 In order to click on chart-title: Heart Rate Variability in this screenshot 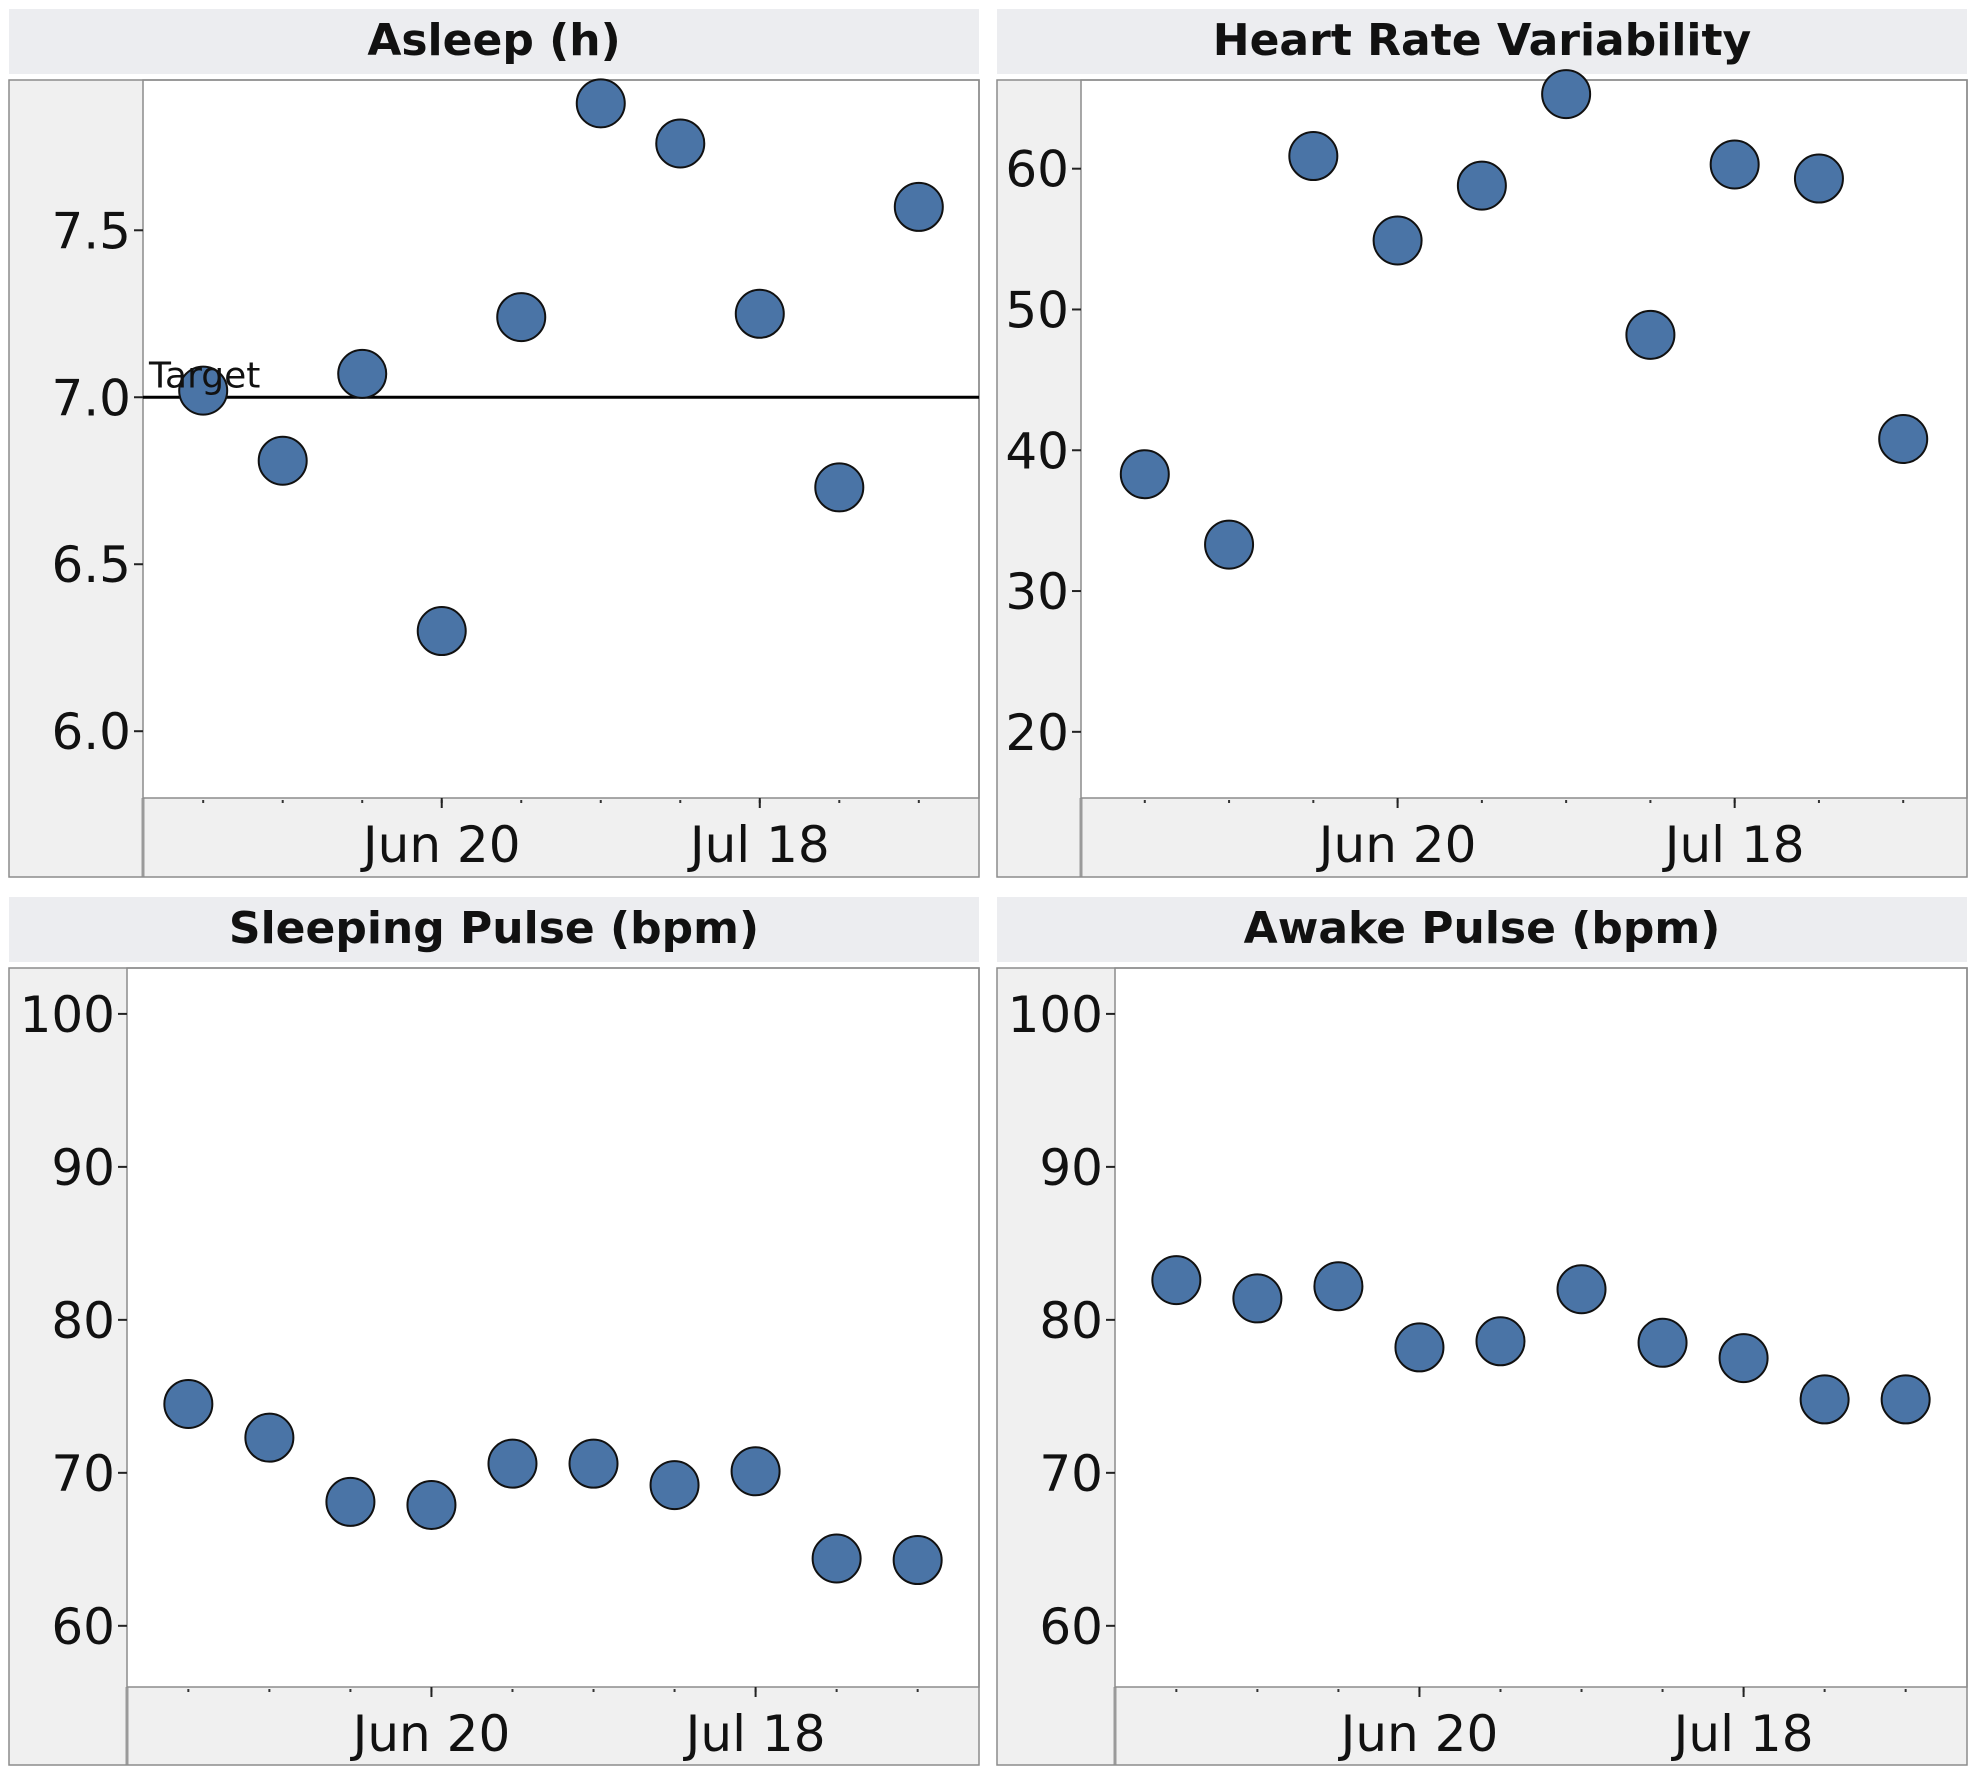, I will do `click(1482, 40)`.